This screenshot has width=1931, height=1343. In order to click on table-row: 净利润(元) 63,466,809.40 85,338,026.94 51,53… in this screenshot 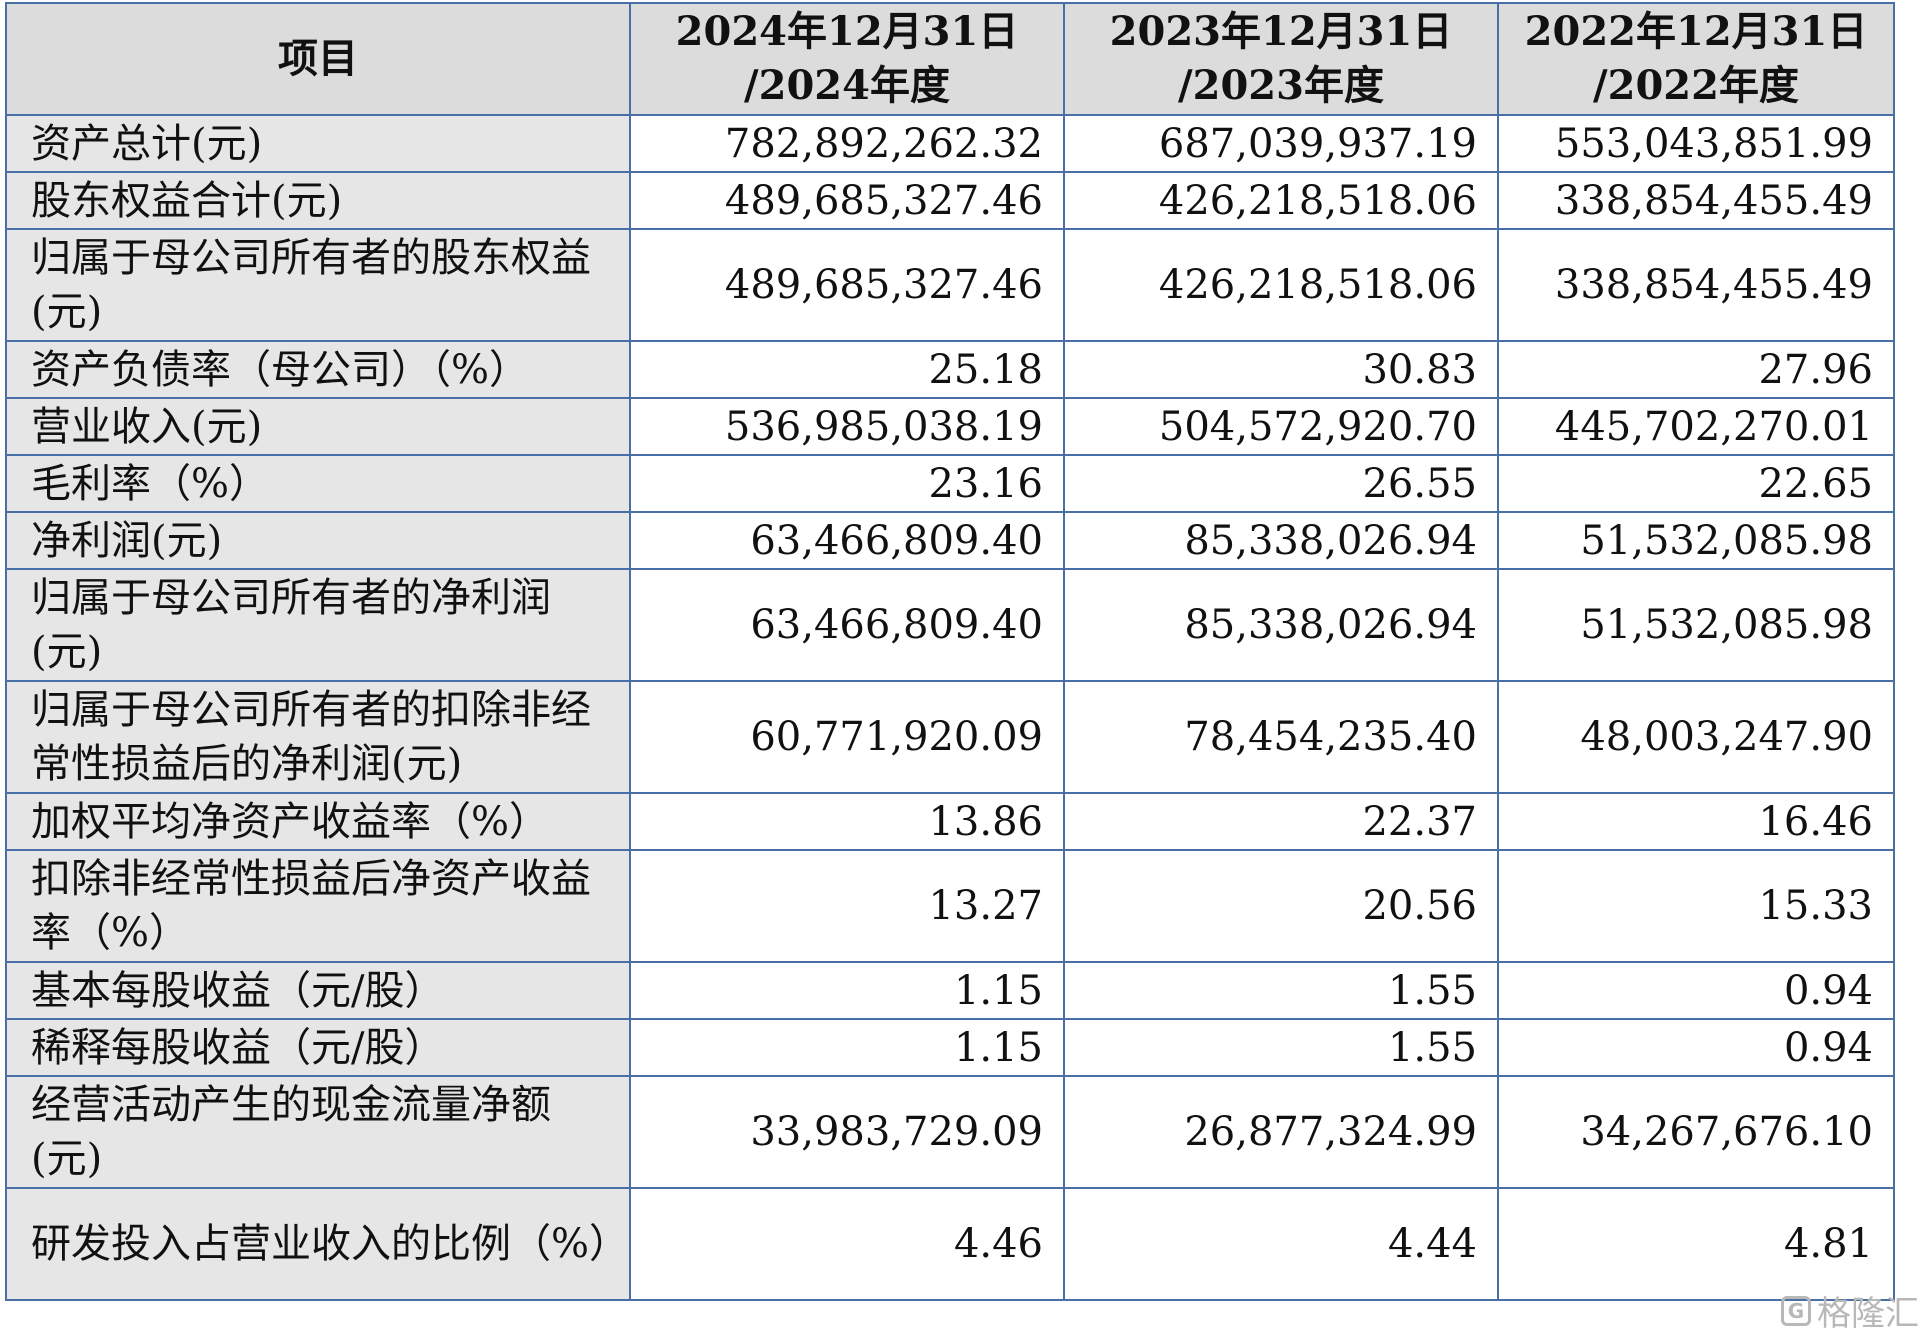, I will do `click(950, 540)`.